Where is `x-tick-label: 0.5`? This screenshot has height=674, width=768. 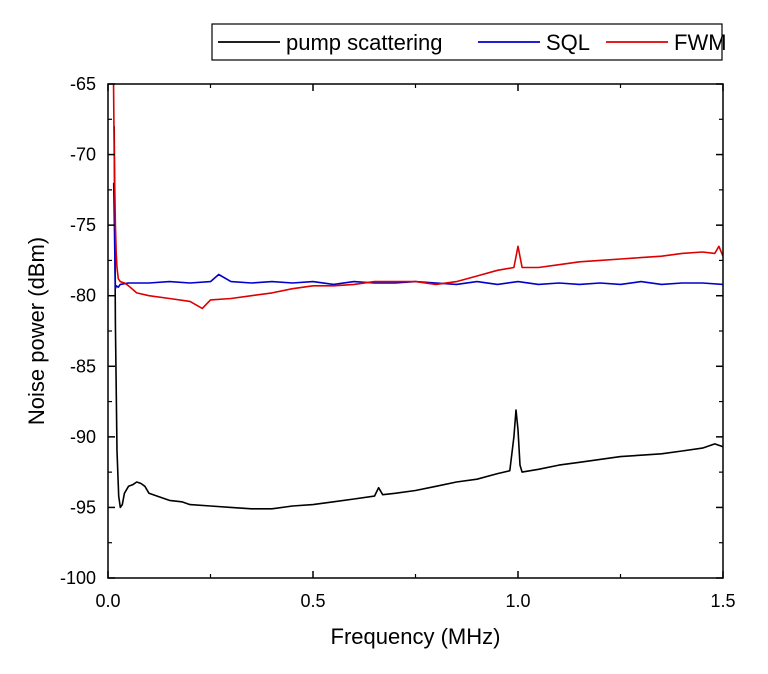 x-tick-label: 0.5 is located at coordinates (312, 601).